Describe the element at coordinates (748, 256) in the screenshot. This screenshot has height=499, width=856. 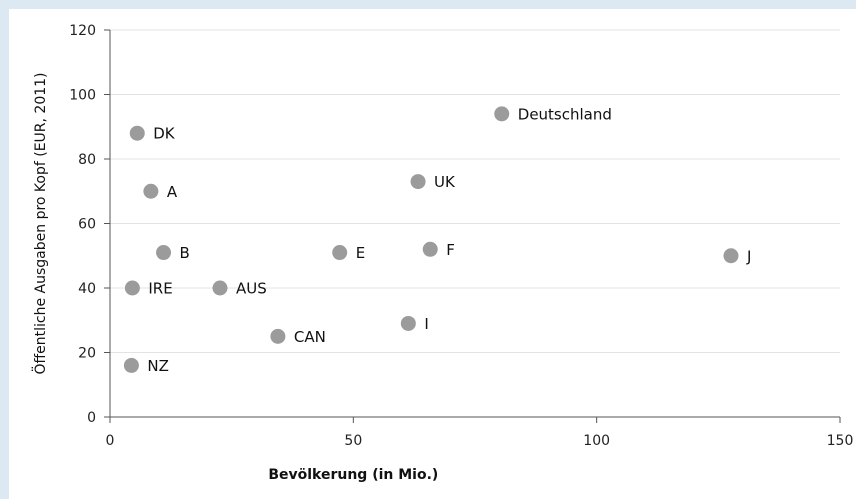
I see `point-label: J` at that location.